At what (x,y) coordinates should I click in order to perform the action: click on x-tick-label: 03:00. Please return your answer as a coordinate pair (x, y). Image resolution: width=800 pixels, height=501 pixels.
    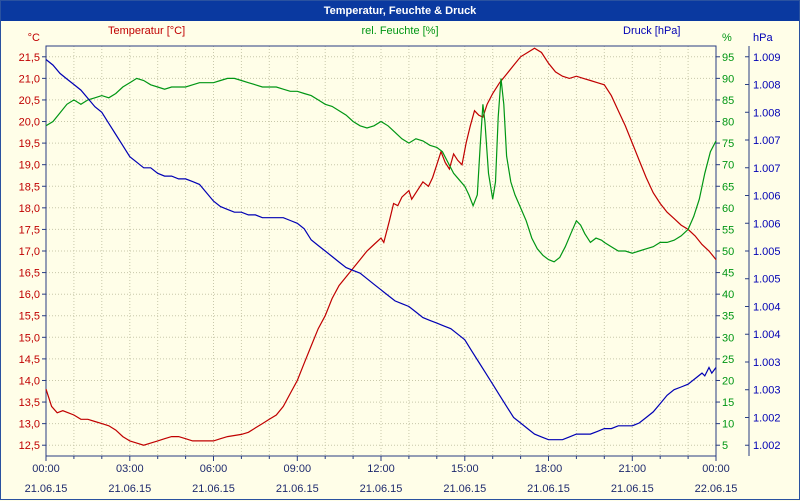
    Looking at the image, I should click on (130, 469).